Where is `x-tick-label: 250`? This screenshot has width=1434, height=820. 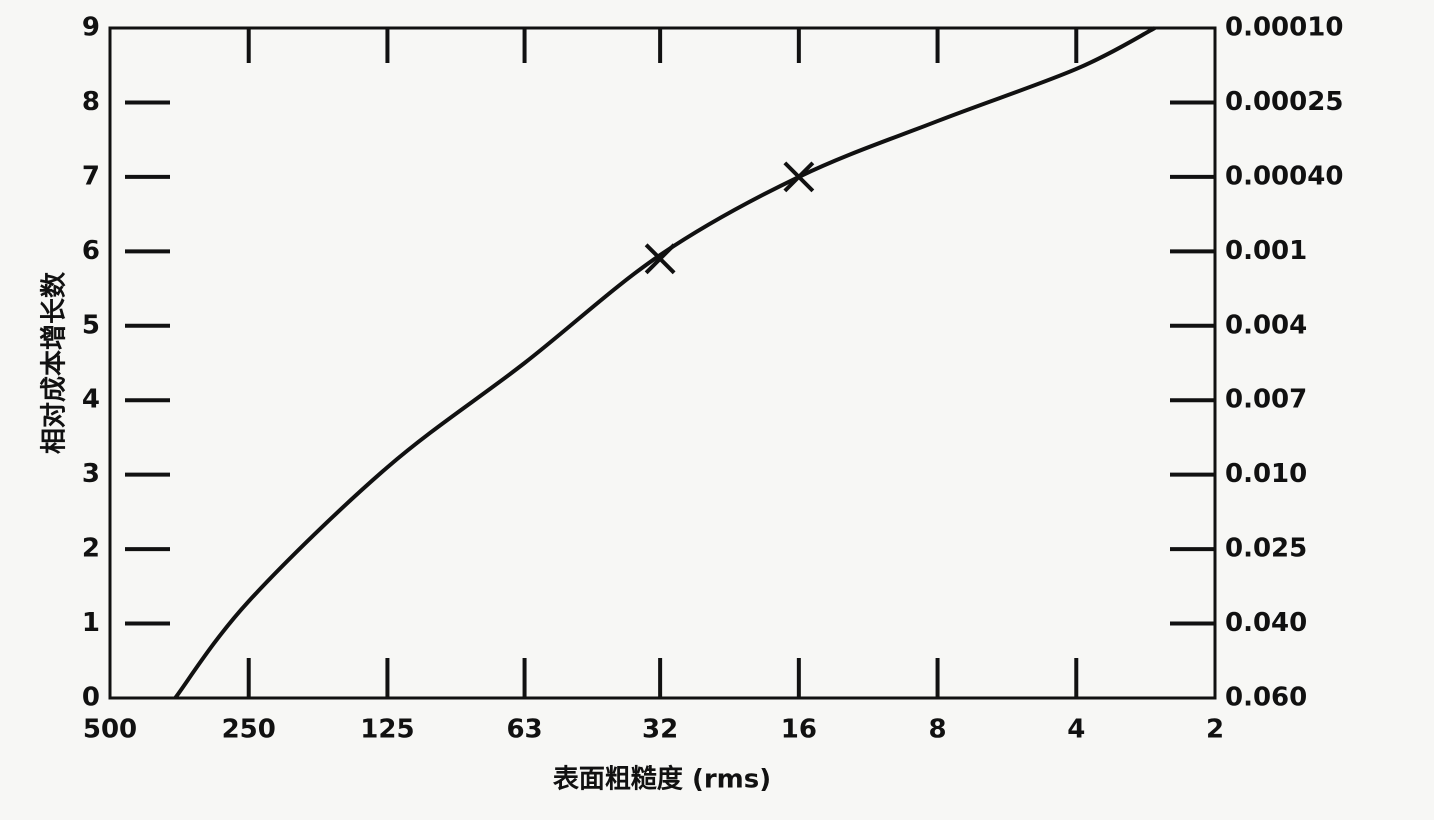 x-tick-label: 250 is located at coordinates (249, 730).